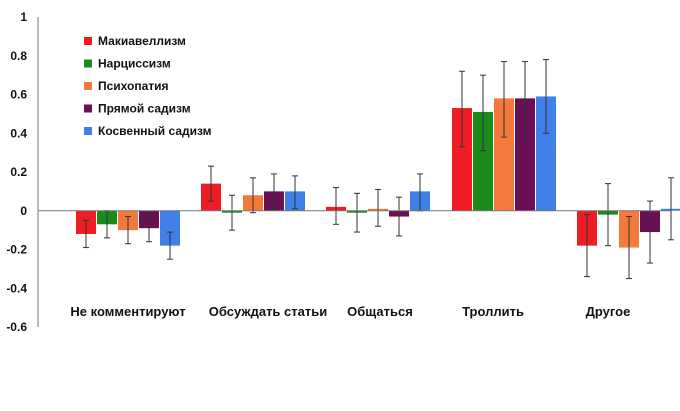 This screenshot has height=411, width=680. I want to click on y-tick-label: -0.6, so click(16, 327).